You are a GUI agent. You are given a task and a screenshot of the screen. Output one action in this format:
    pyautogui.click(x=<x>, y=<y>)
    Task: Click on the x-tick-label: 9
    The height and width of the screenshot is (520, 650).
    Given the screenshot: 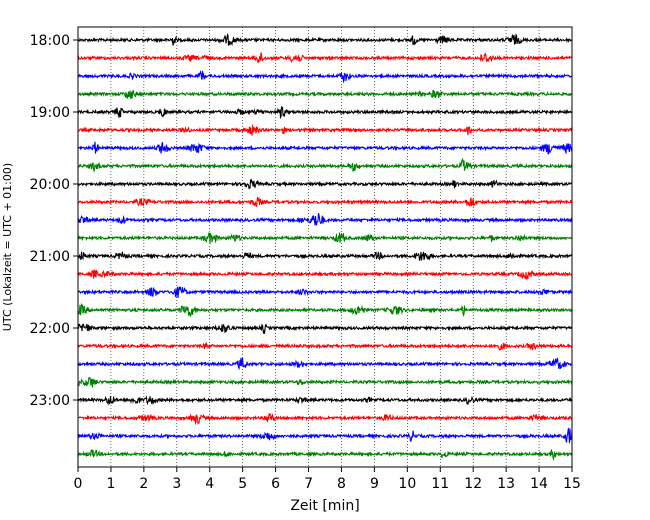 What is the action you would take?
    pyautogui.click(x=374, y=484)
    